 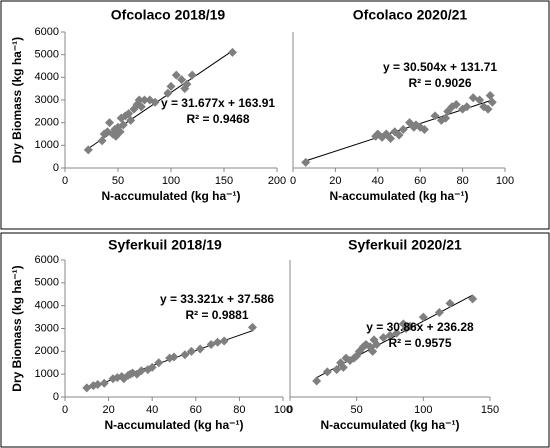 What do you see at coordinates (440, 67) in the screenshot?
I see `trendline-equation: y = 30.504x + 131.71` at bounding box center [440, 67].